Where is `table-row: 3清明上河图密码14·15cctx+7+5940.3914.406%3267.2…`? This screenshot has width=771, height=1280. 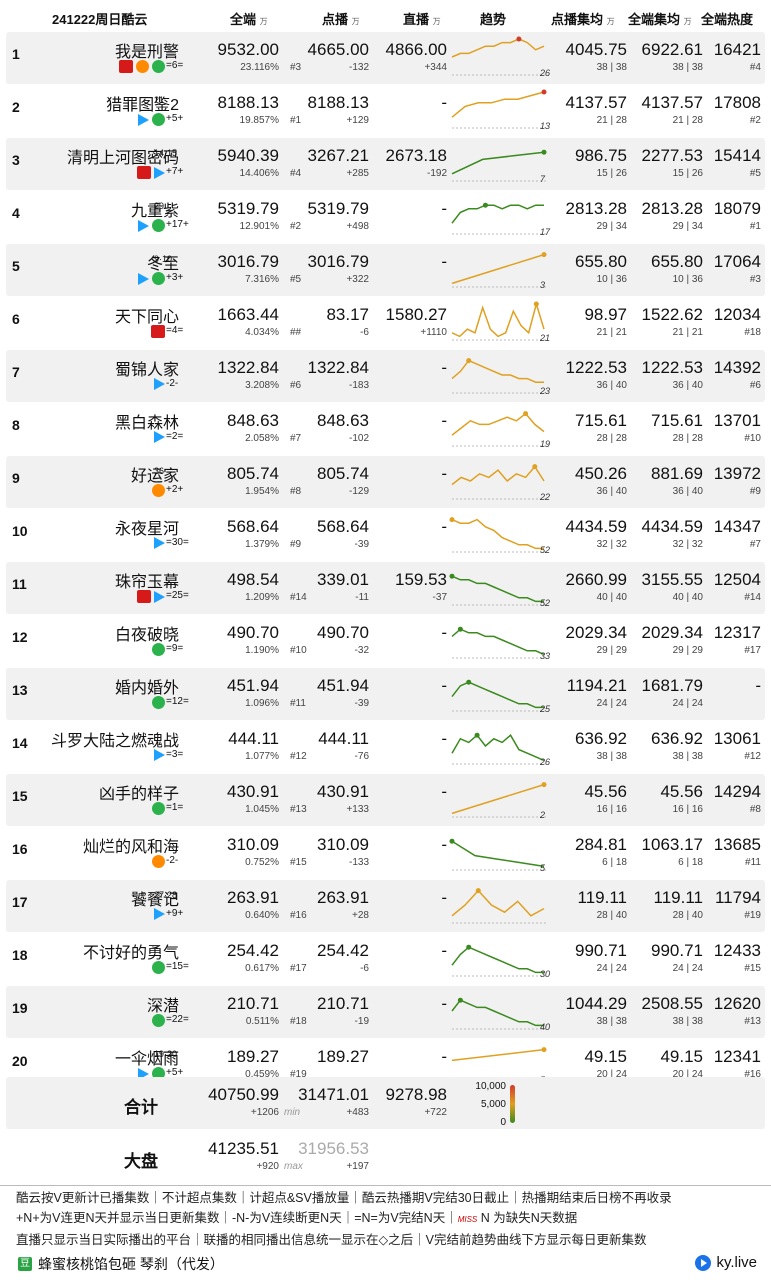 table-row: 3清明上河图密码14·15cctx+7+5940.3914.406%3267.2… is located at coordinates (385, 164).